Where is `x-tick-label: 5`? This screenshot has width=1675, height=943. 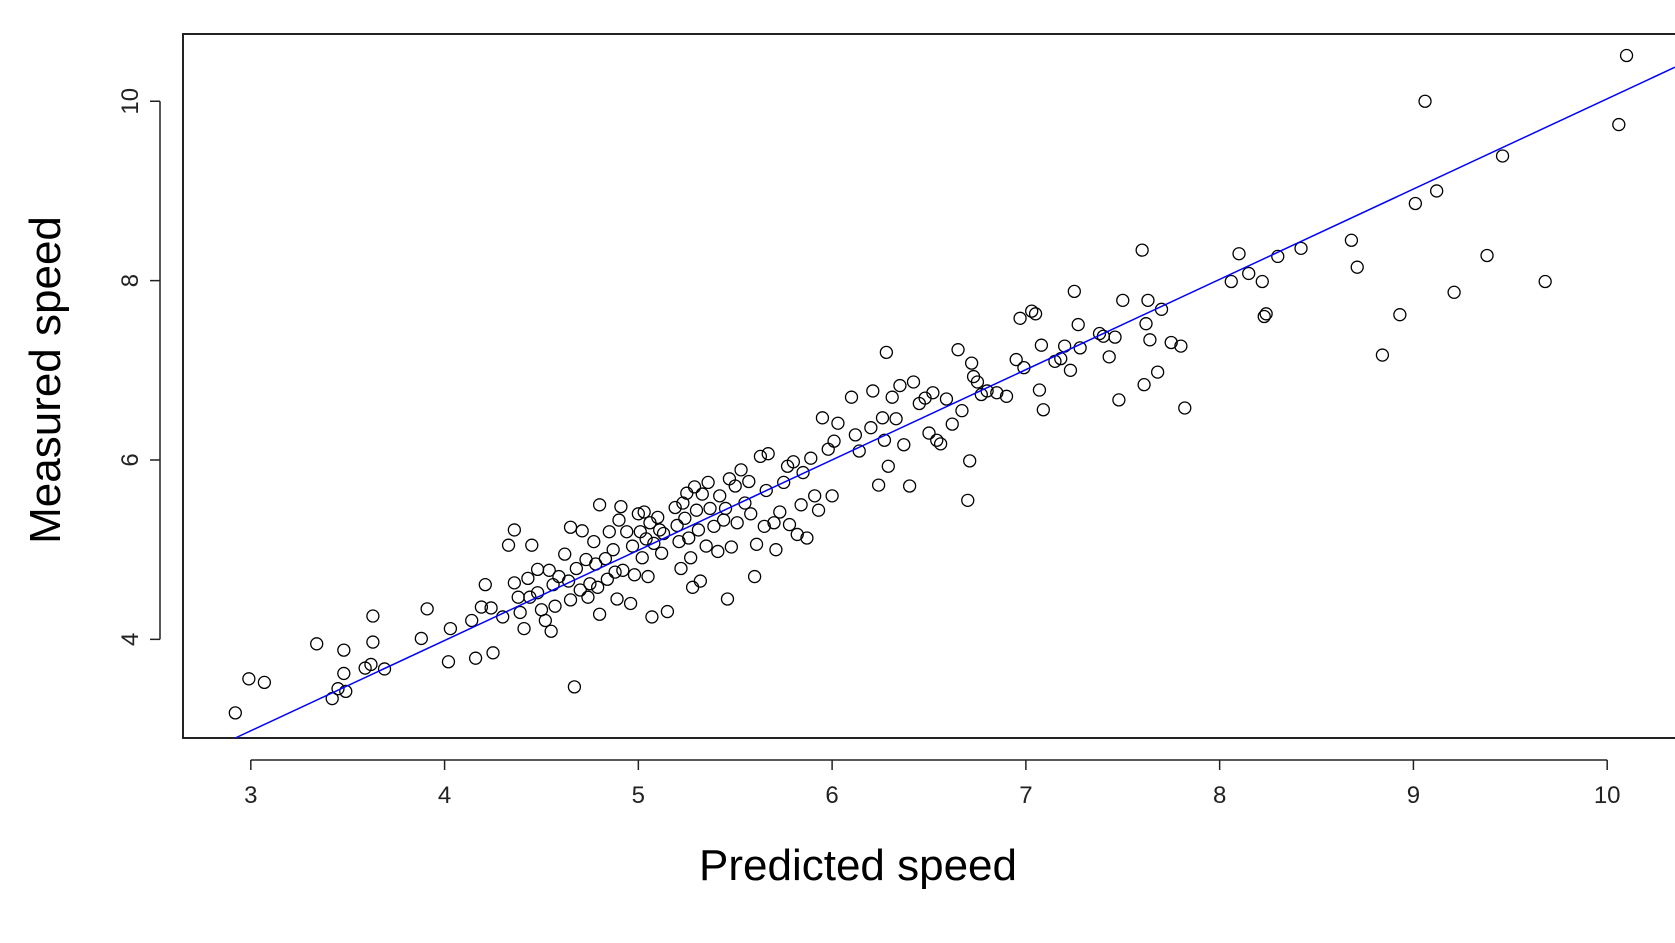
x-tick-label: 5 is located at coordinates (638, 795).